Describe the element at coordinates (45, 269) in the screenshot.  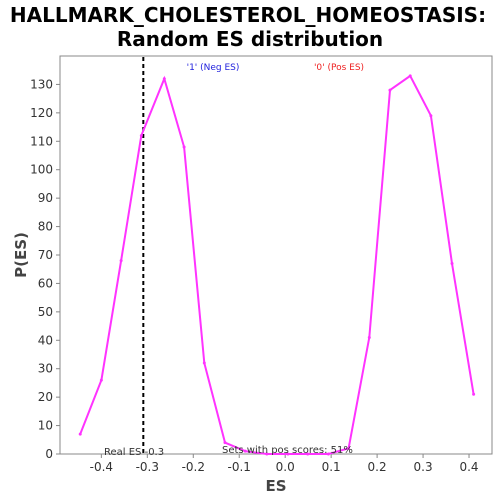
I see `y-axis: 0 10 20 30 40 50 60 70 80 90 100 110 120 130` at that location.